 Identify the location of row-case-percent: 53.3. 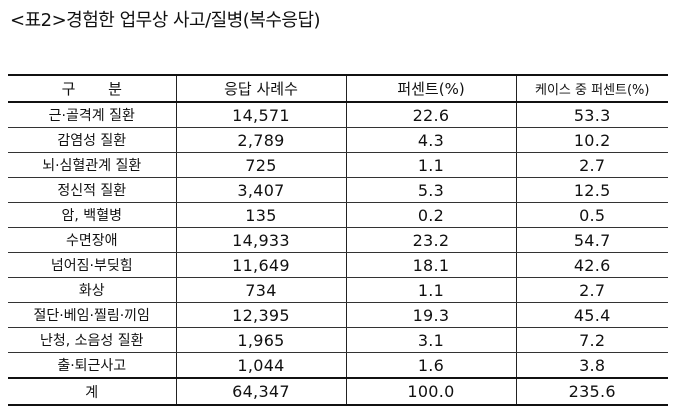
(591, 115).